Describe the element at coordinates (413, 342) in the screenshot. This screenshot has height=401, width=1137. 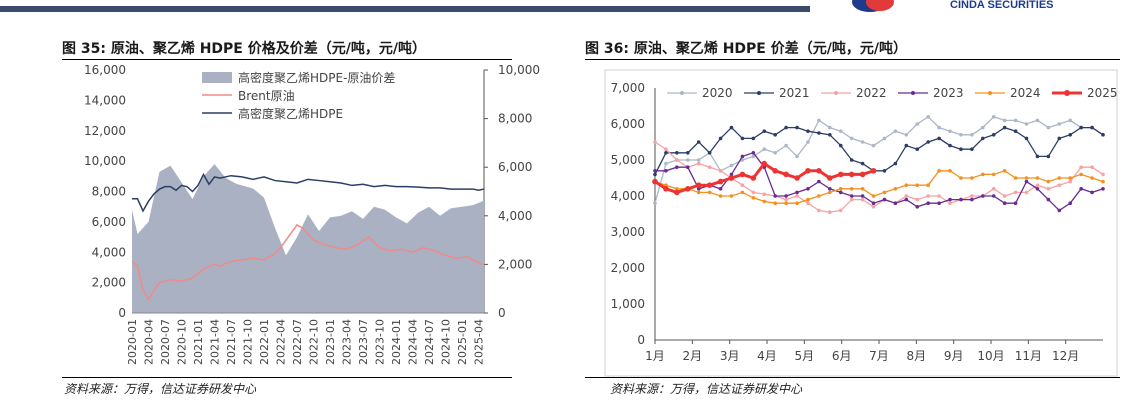
I see `x-tick-label: 2024-04` at that location.